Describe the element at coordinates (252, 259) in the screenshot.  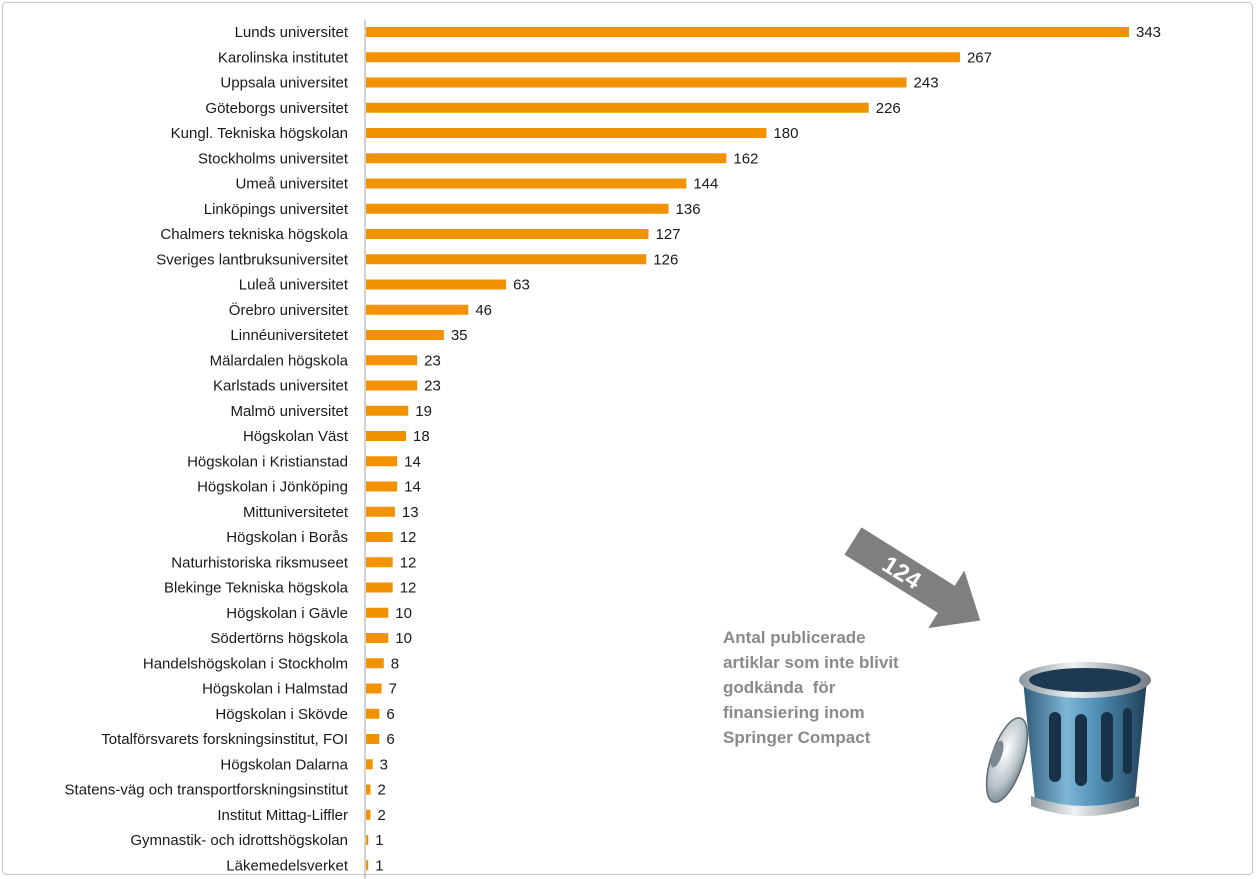
I see `category-label: Sveriges lantbruksuniversitet` at that location.